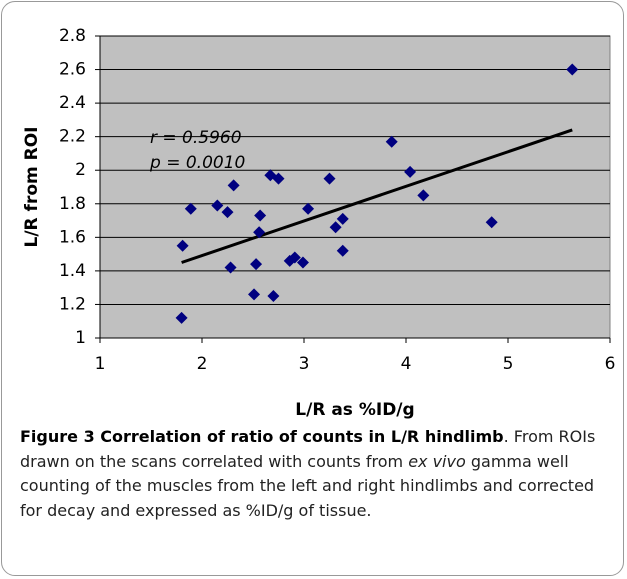 The image size is (627, 579). What do you see at coordinates (72, 304) in the screenshot?
I see `y-tick-label: 1.2` at bounding box center [72, 304].